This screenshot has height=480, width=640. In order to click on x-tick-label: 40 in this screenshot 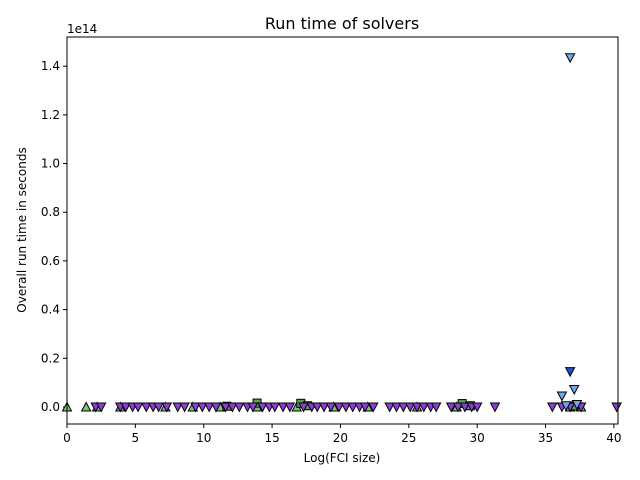, I will do `click(613, 438)`.